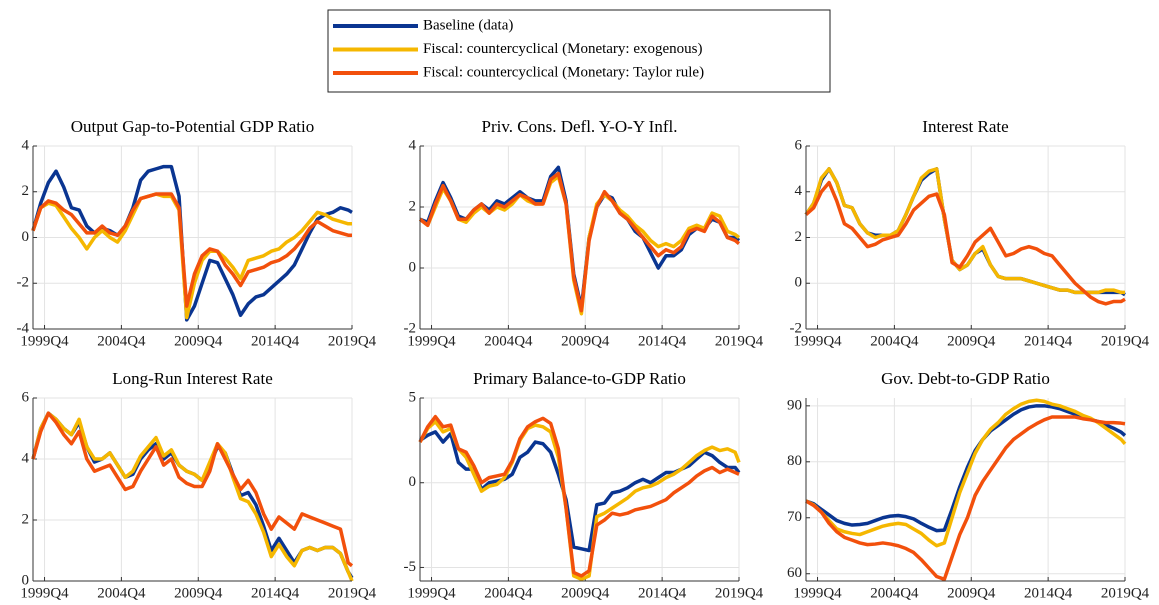 The height and width of the screenshot is (605, 1159). I want to click on legend-label: Baseline (data), so click(468, 25).